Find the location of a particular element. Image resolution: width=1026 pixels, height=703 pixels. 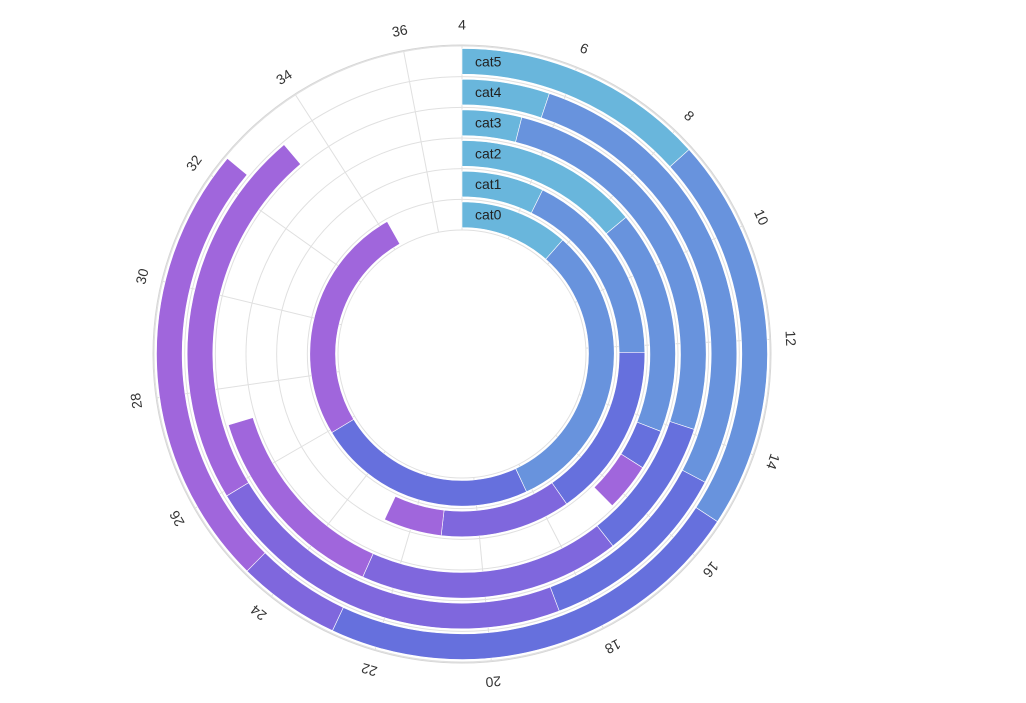

tick-label: 10 is located at coordinates (761, 217).